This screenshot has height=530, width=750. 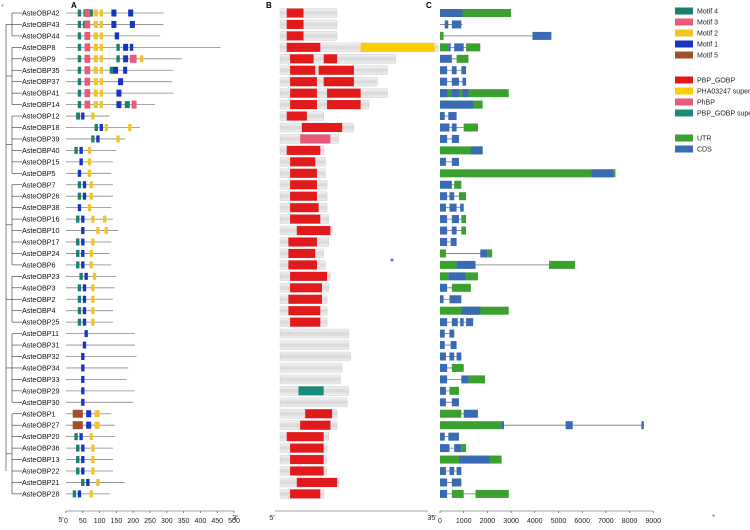 What do you see at coordinates (314, 345) in the screenshot?
I see `protein-bar` at bounding box center [314, 345].